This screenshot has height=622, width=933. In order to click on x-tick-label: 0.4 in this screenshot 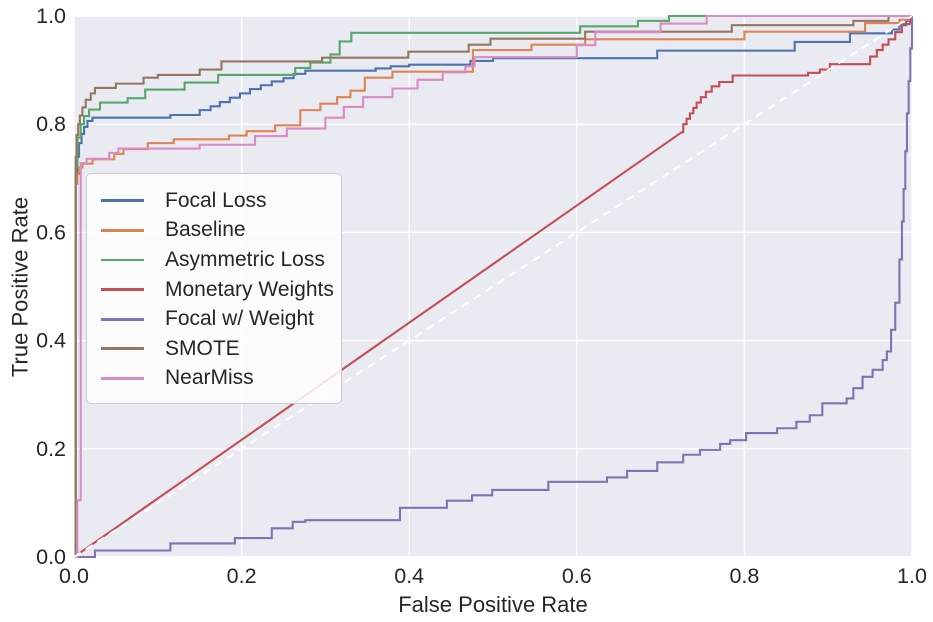, I will do `click(409, 576)`.